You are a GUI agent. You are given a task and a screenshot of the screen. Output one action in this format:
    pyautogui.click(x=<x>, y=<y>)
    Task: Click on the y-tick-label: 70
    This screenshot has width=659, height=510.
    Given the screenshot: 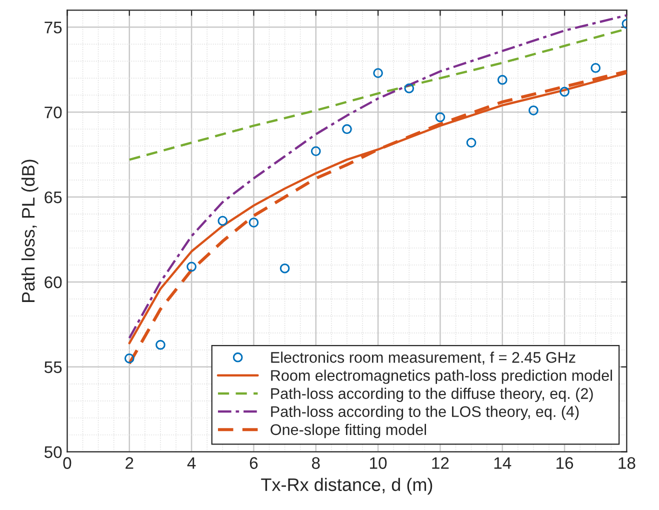 What is the action you would take?
    pyautogui.click(x=53, y=112)
    